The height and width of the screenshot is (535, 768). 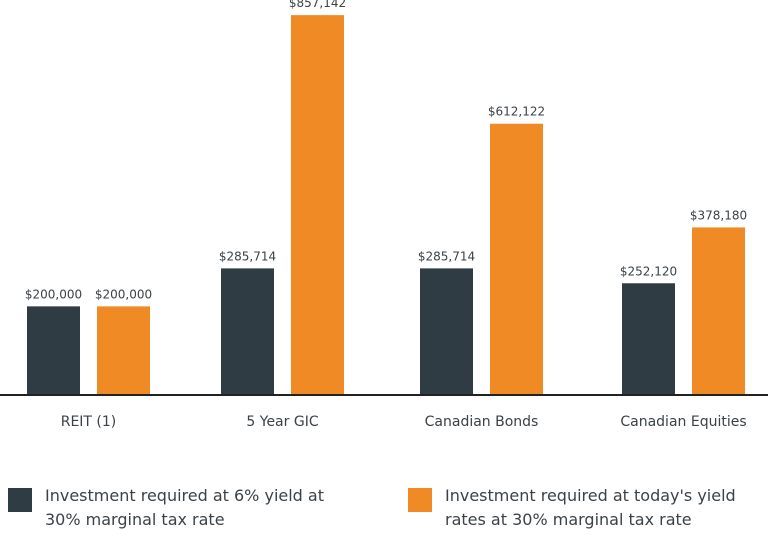 I want to click on category-label-2: Canadian Bonds, so click(x=482, y=422).